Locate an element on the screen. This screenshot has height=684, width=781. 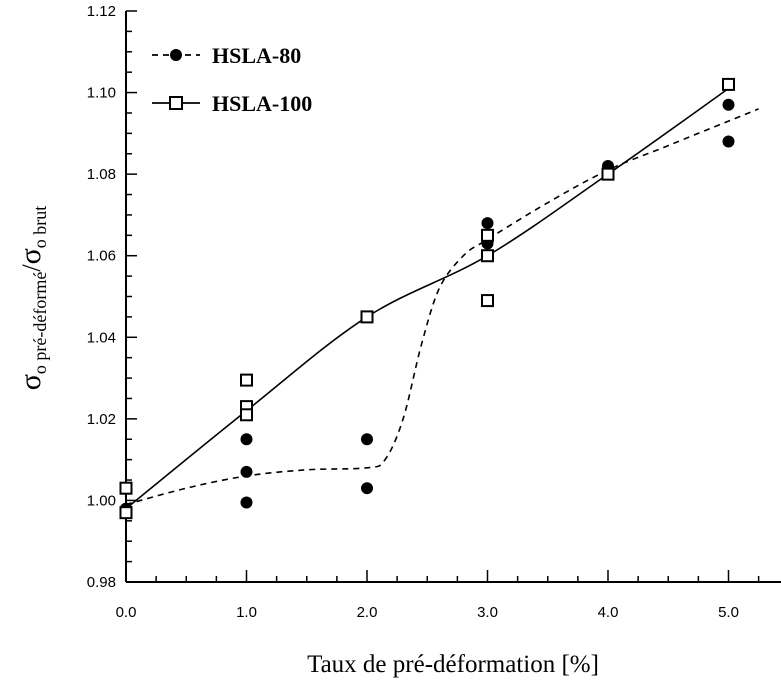
x-tick-label: 4.0 is located at coordinates (608, 612).